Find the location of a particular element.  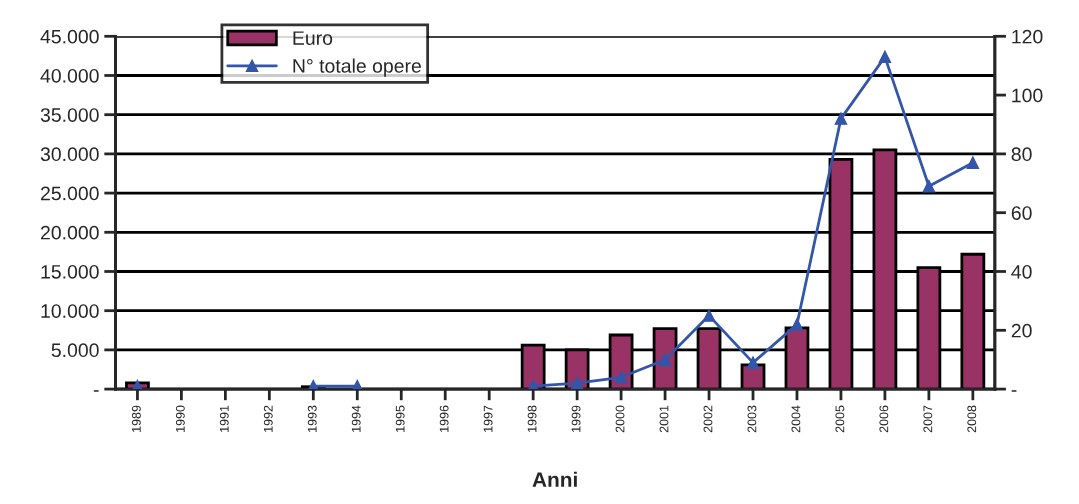

x-tick-label: 2001 is located at coordinates (664, 419).